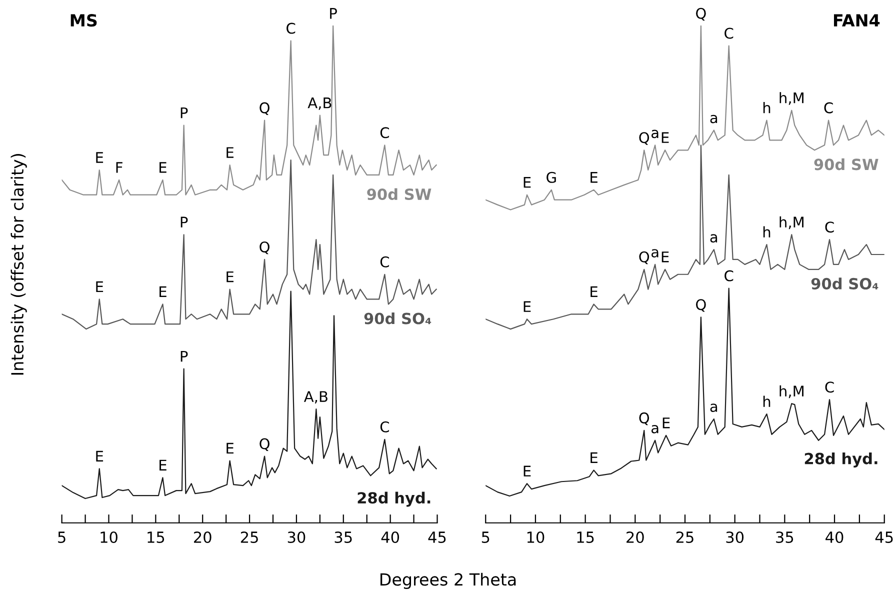  Describe the element at coordinates (119, 167) in the screenshot. I see `annotation: F` at that location.